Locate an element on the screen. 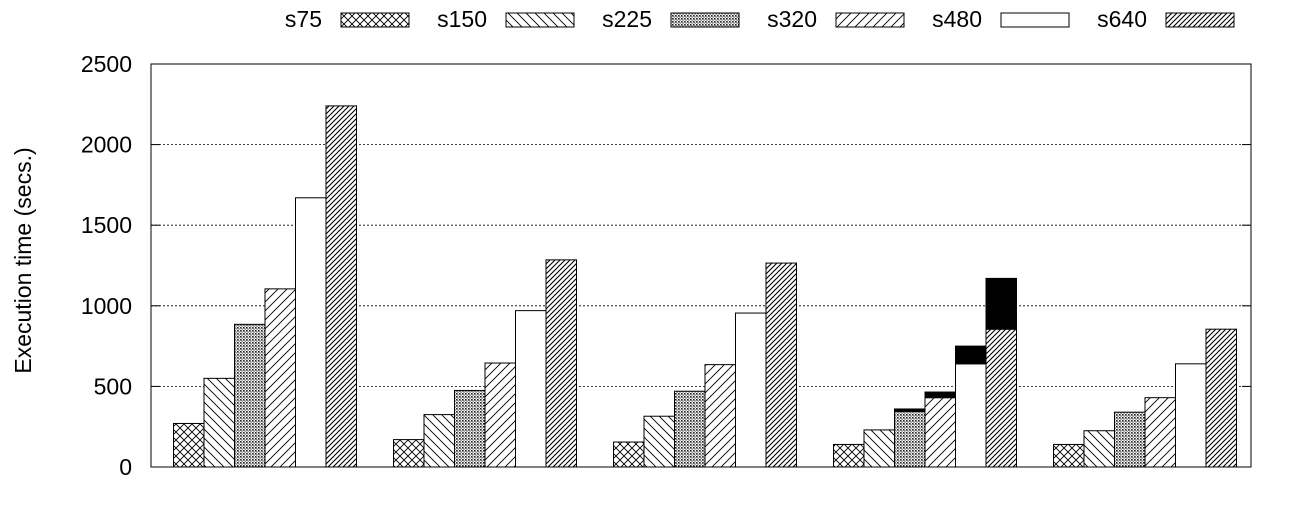 The image size is (1300, 505). legend-swatch-s150 is located at coordinates (540, 20).